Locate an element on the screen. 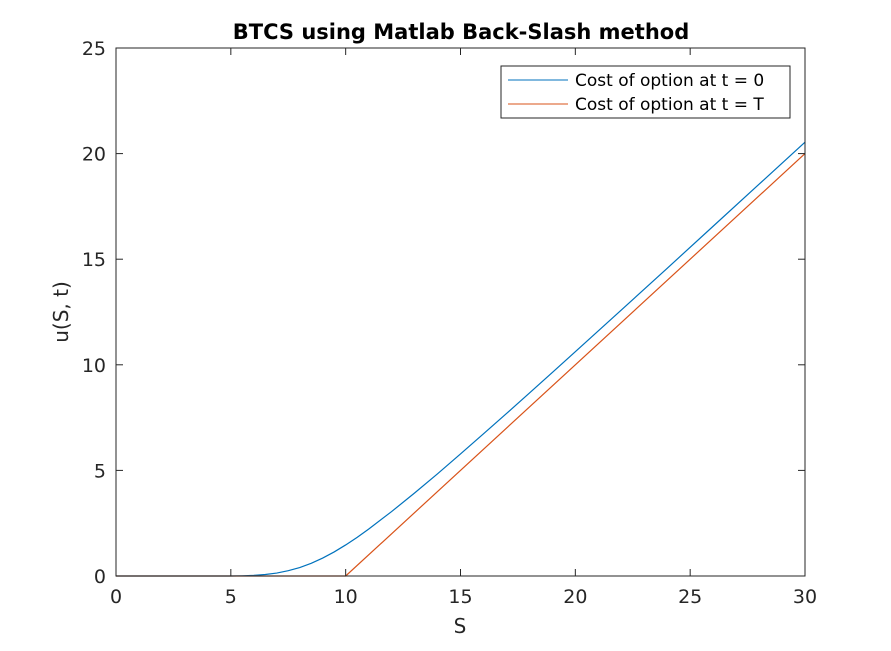 The width and height of the screenshot is (891, 651). y-tick-label: 15 is located at coordinates (94, 260).